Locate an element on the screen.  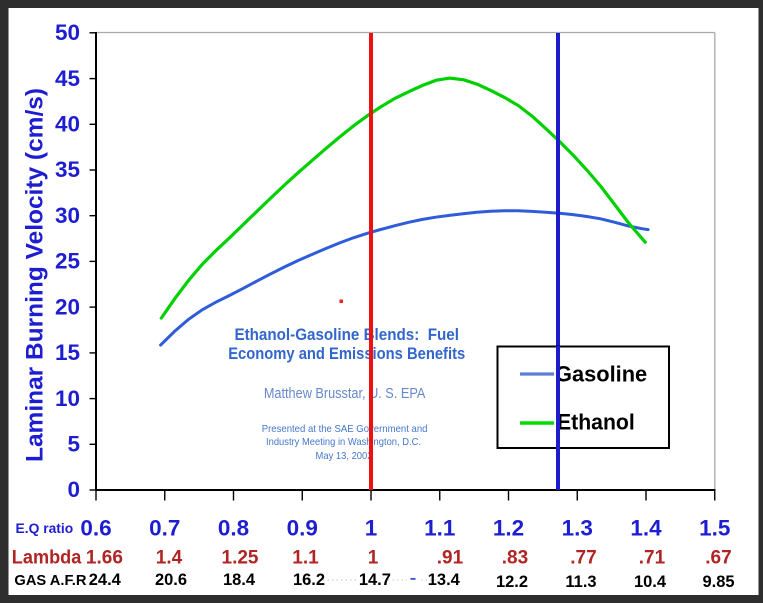
svg-text: 0.8 is located at coordinates (233, 528).